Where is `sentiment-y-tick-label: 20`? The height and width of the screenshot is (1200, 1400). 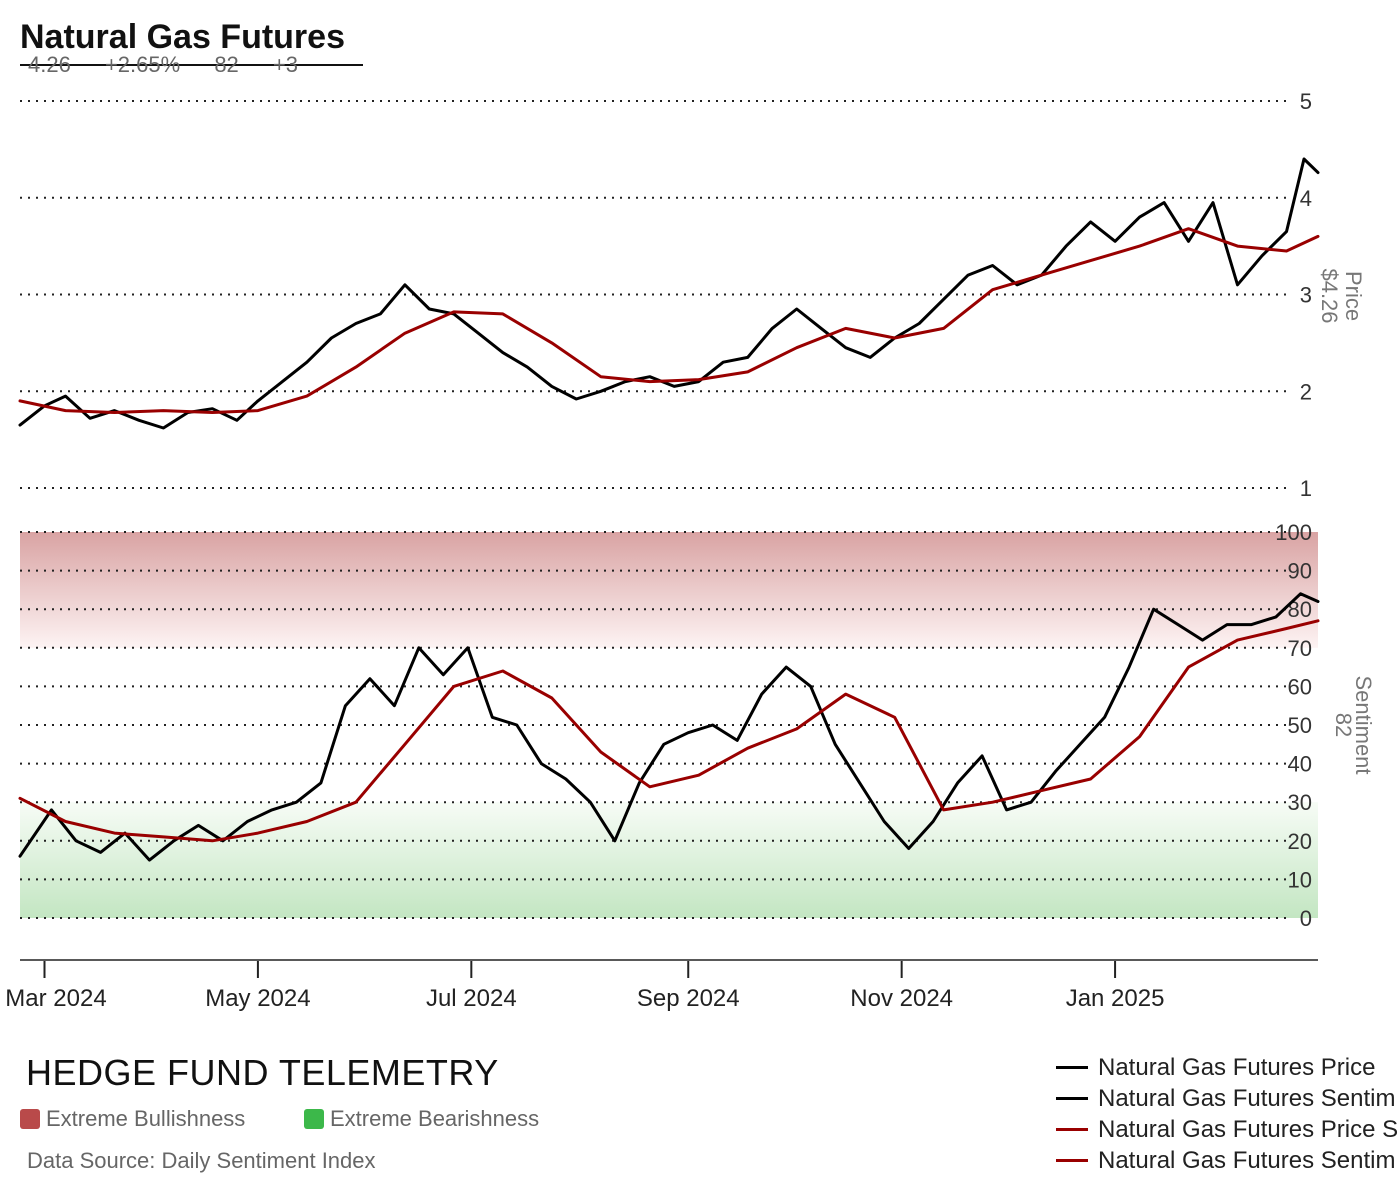
sentiment-y-tick-label: 20 is located at coordinates (1300, 841).